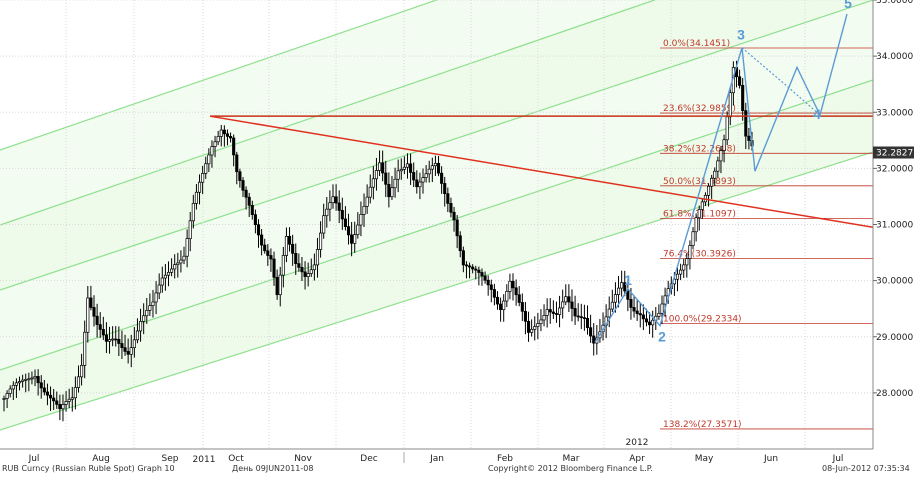  What do you see at coordinates (894, 169) in the screenshot?
I see `y-tick-label: 32.0000` at bounding box center [894, 169].